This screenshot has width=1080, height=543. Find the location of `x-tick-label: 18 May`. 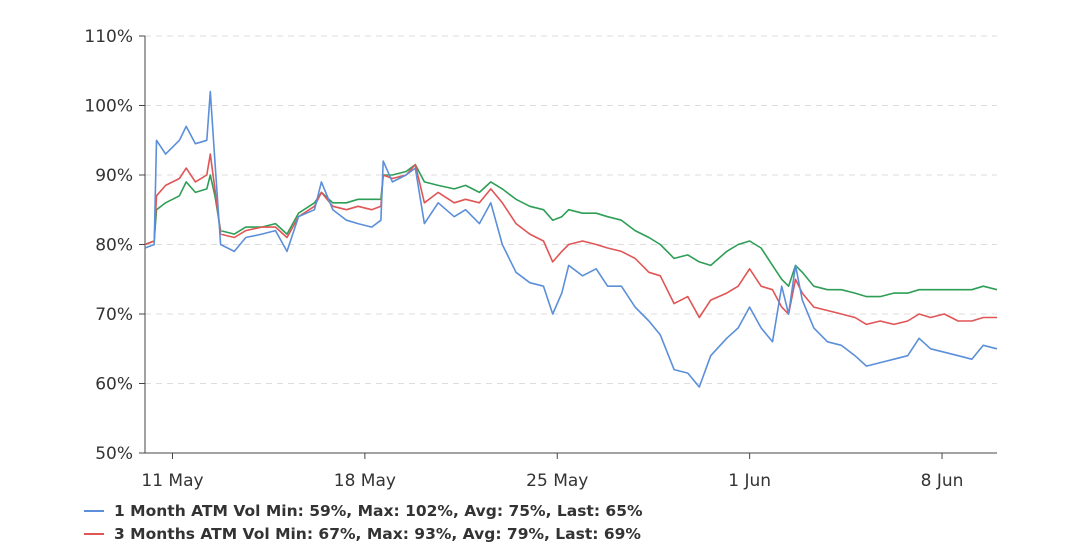

x-tick-label: 18 May is located at coordinates (365, 481).